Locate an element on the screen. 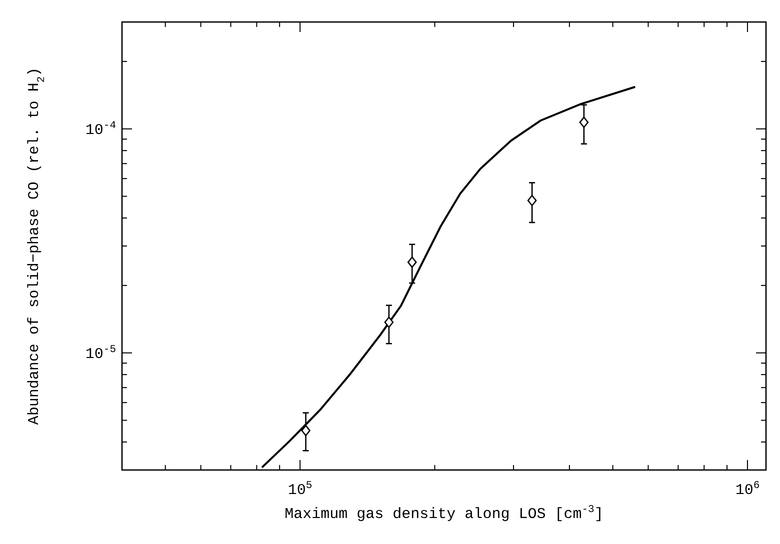 This screenshot has width=780, height=544. x-tick-label: 10$^{5}$ is located at coordinates (300, 489).